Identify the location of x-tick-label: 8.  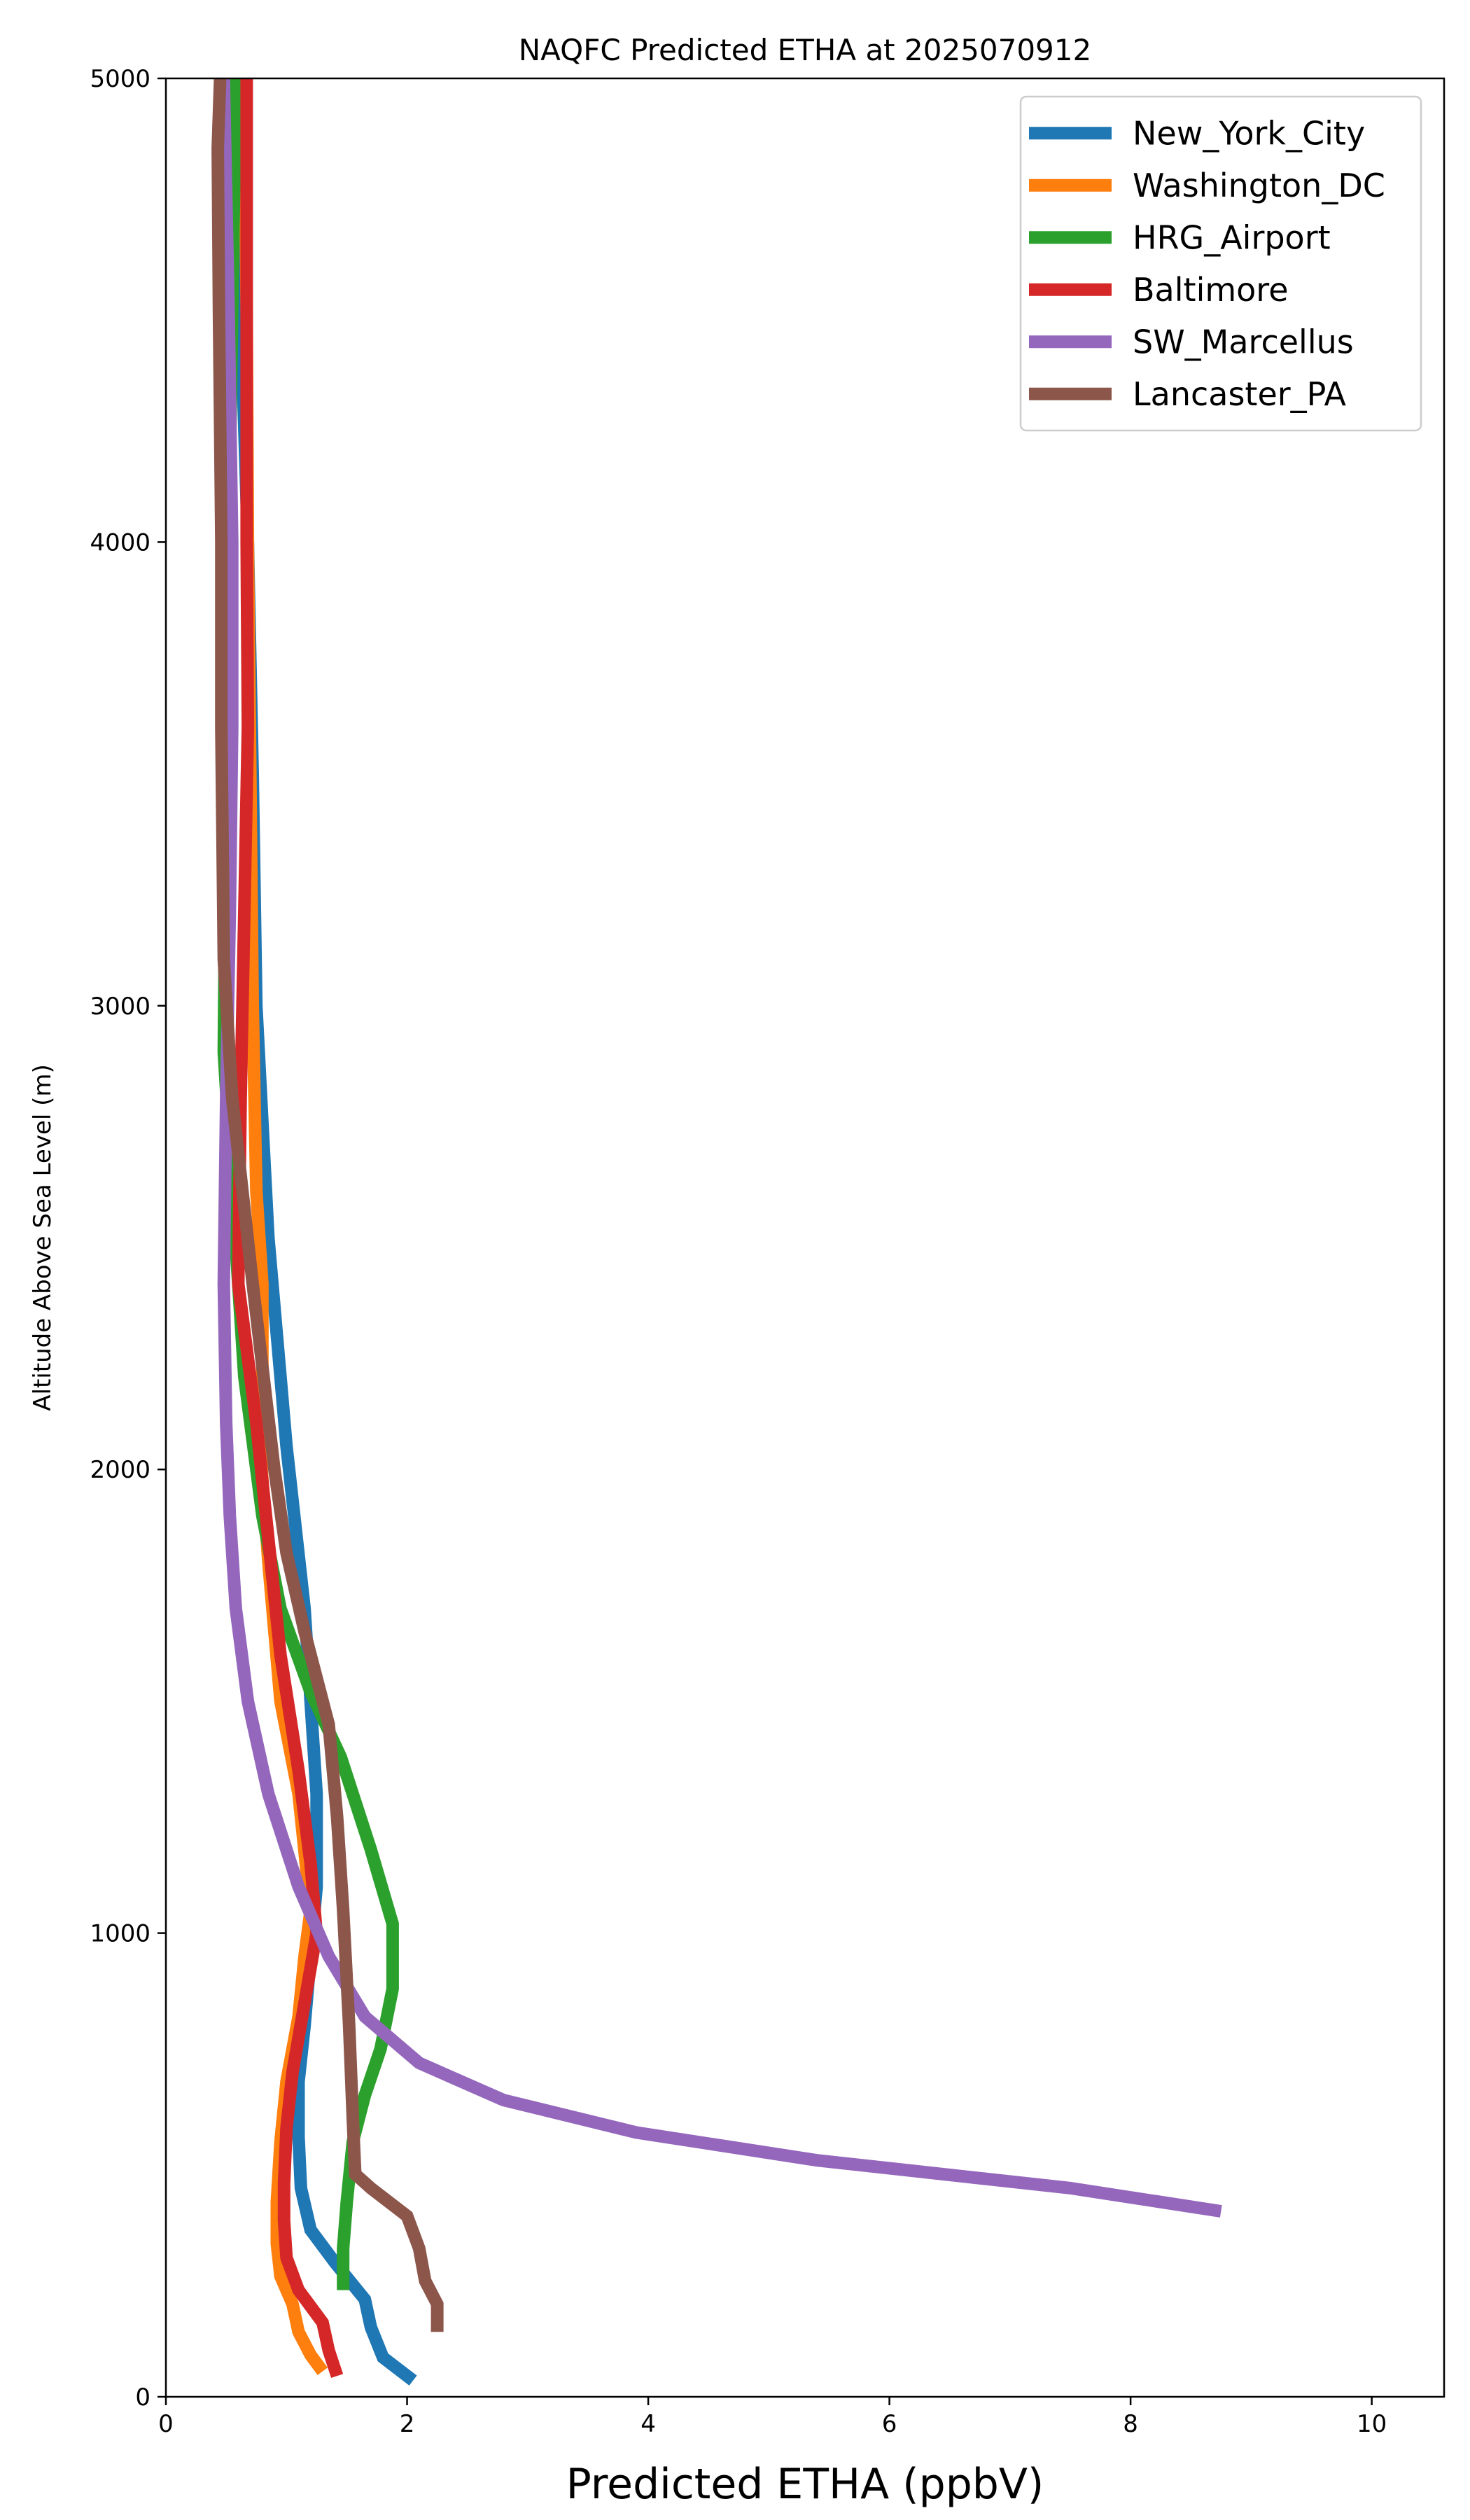
(1130, 2424).